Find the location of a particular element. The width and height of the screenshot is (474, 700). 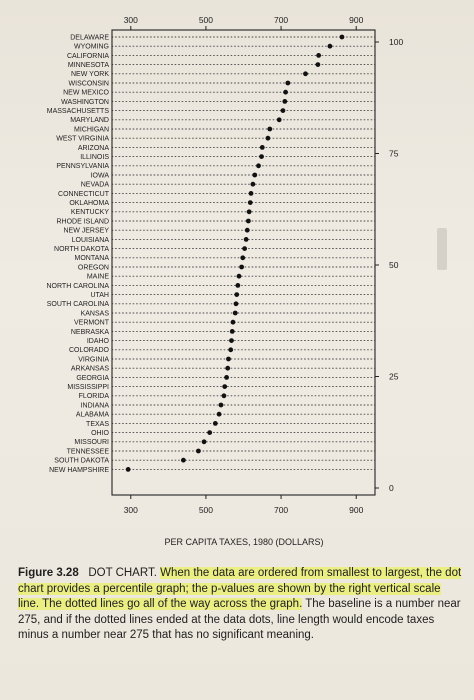

state-label: ARIZONA is located at coordinates (93, 148).